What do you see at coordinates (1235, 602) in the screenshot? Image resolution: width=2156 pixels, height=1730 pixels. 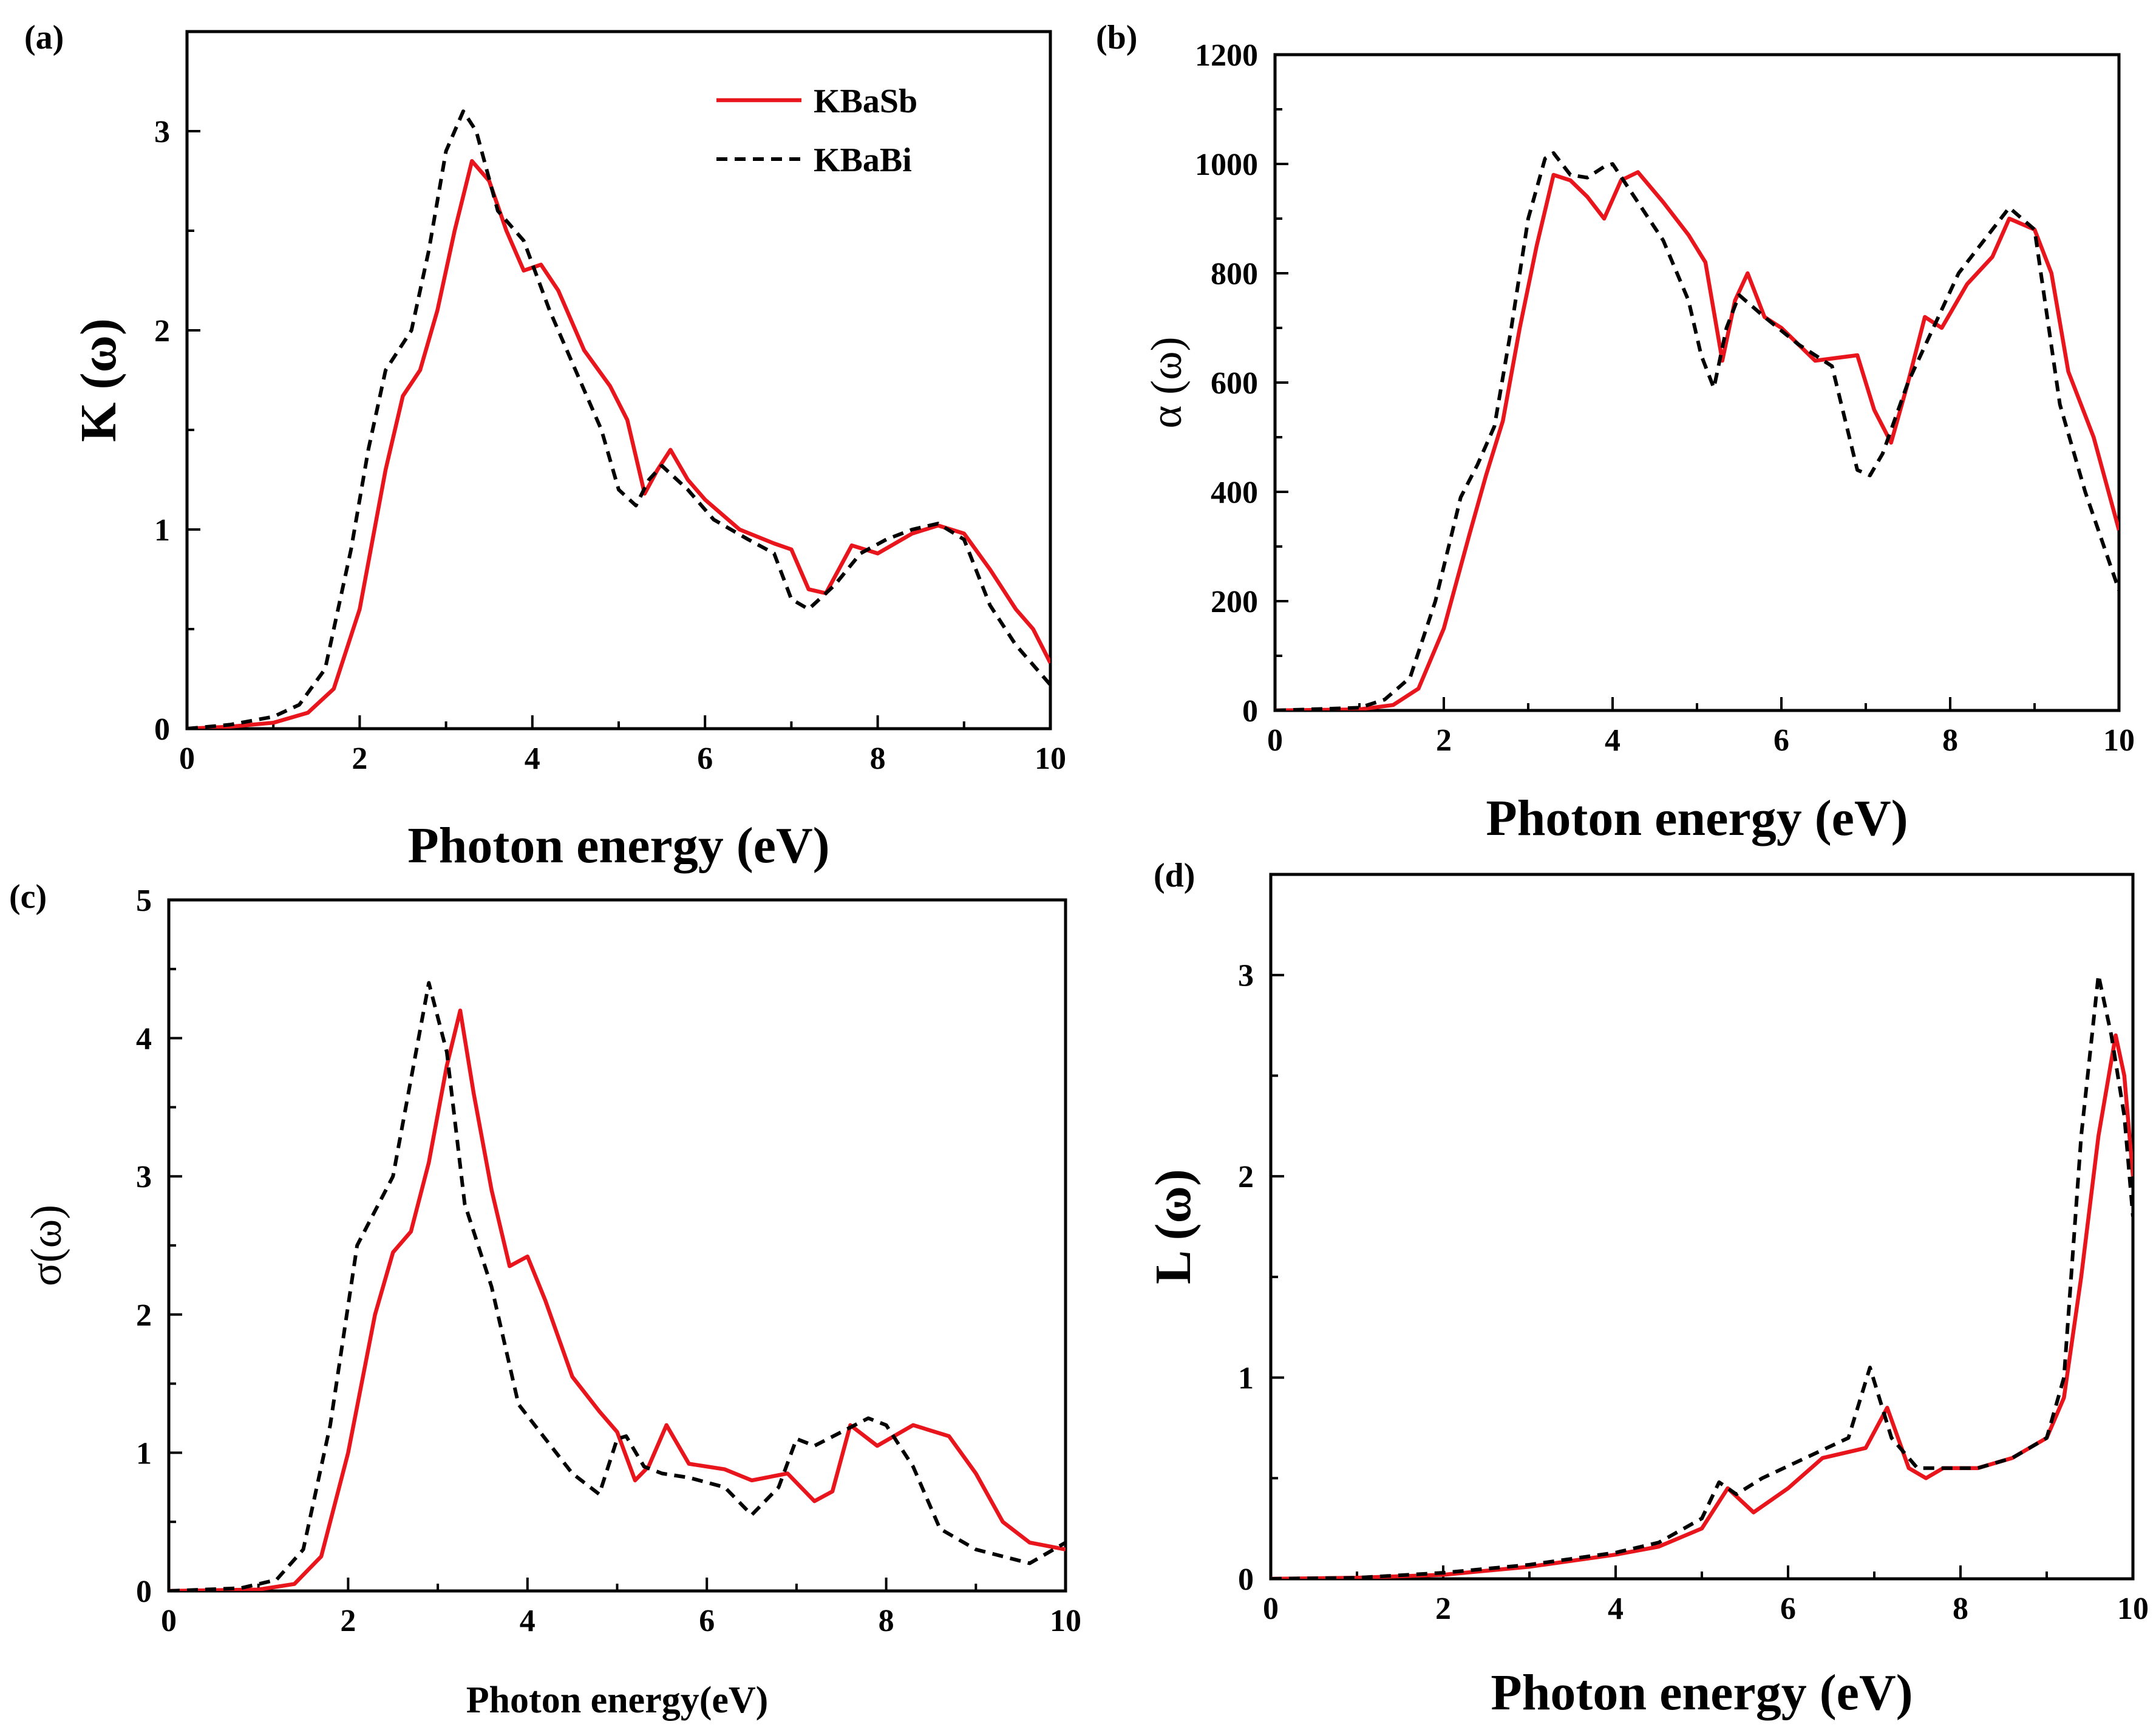 I see `y-tick-label: 200` at bounding box center [1235, 602].